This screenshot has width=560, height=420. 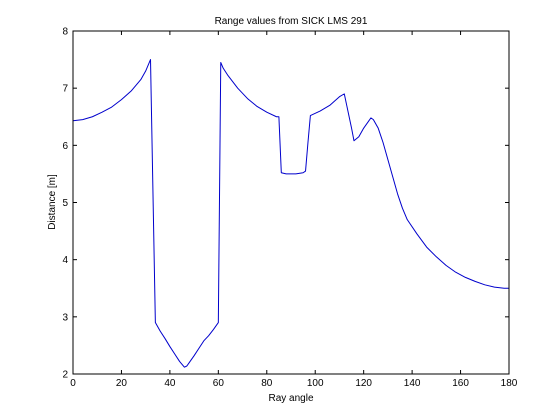 I want to click on x-tick-label-3: 60, so click(x=219, y=383).